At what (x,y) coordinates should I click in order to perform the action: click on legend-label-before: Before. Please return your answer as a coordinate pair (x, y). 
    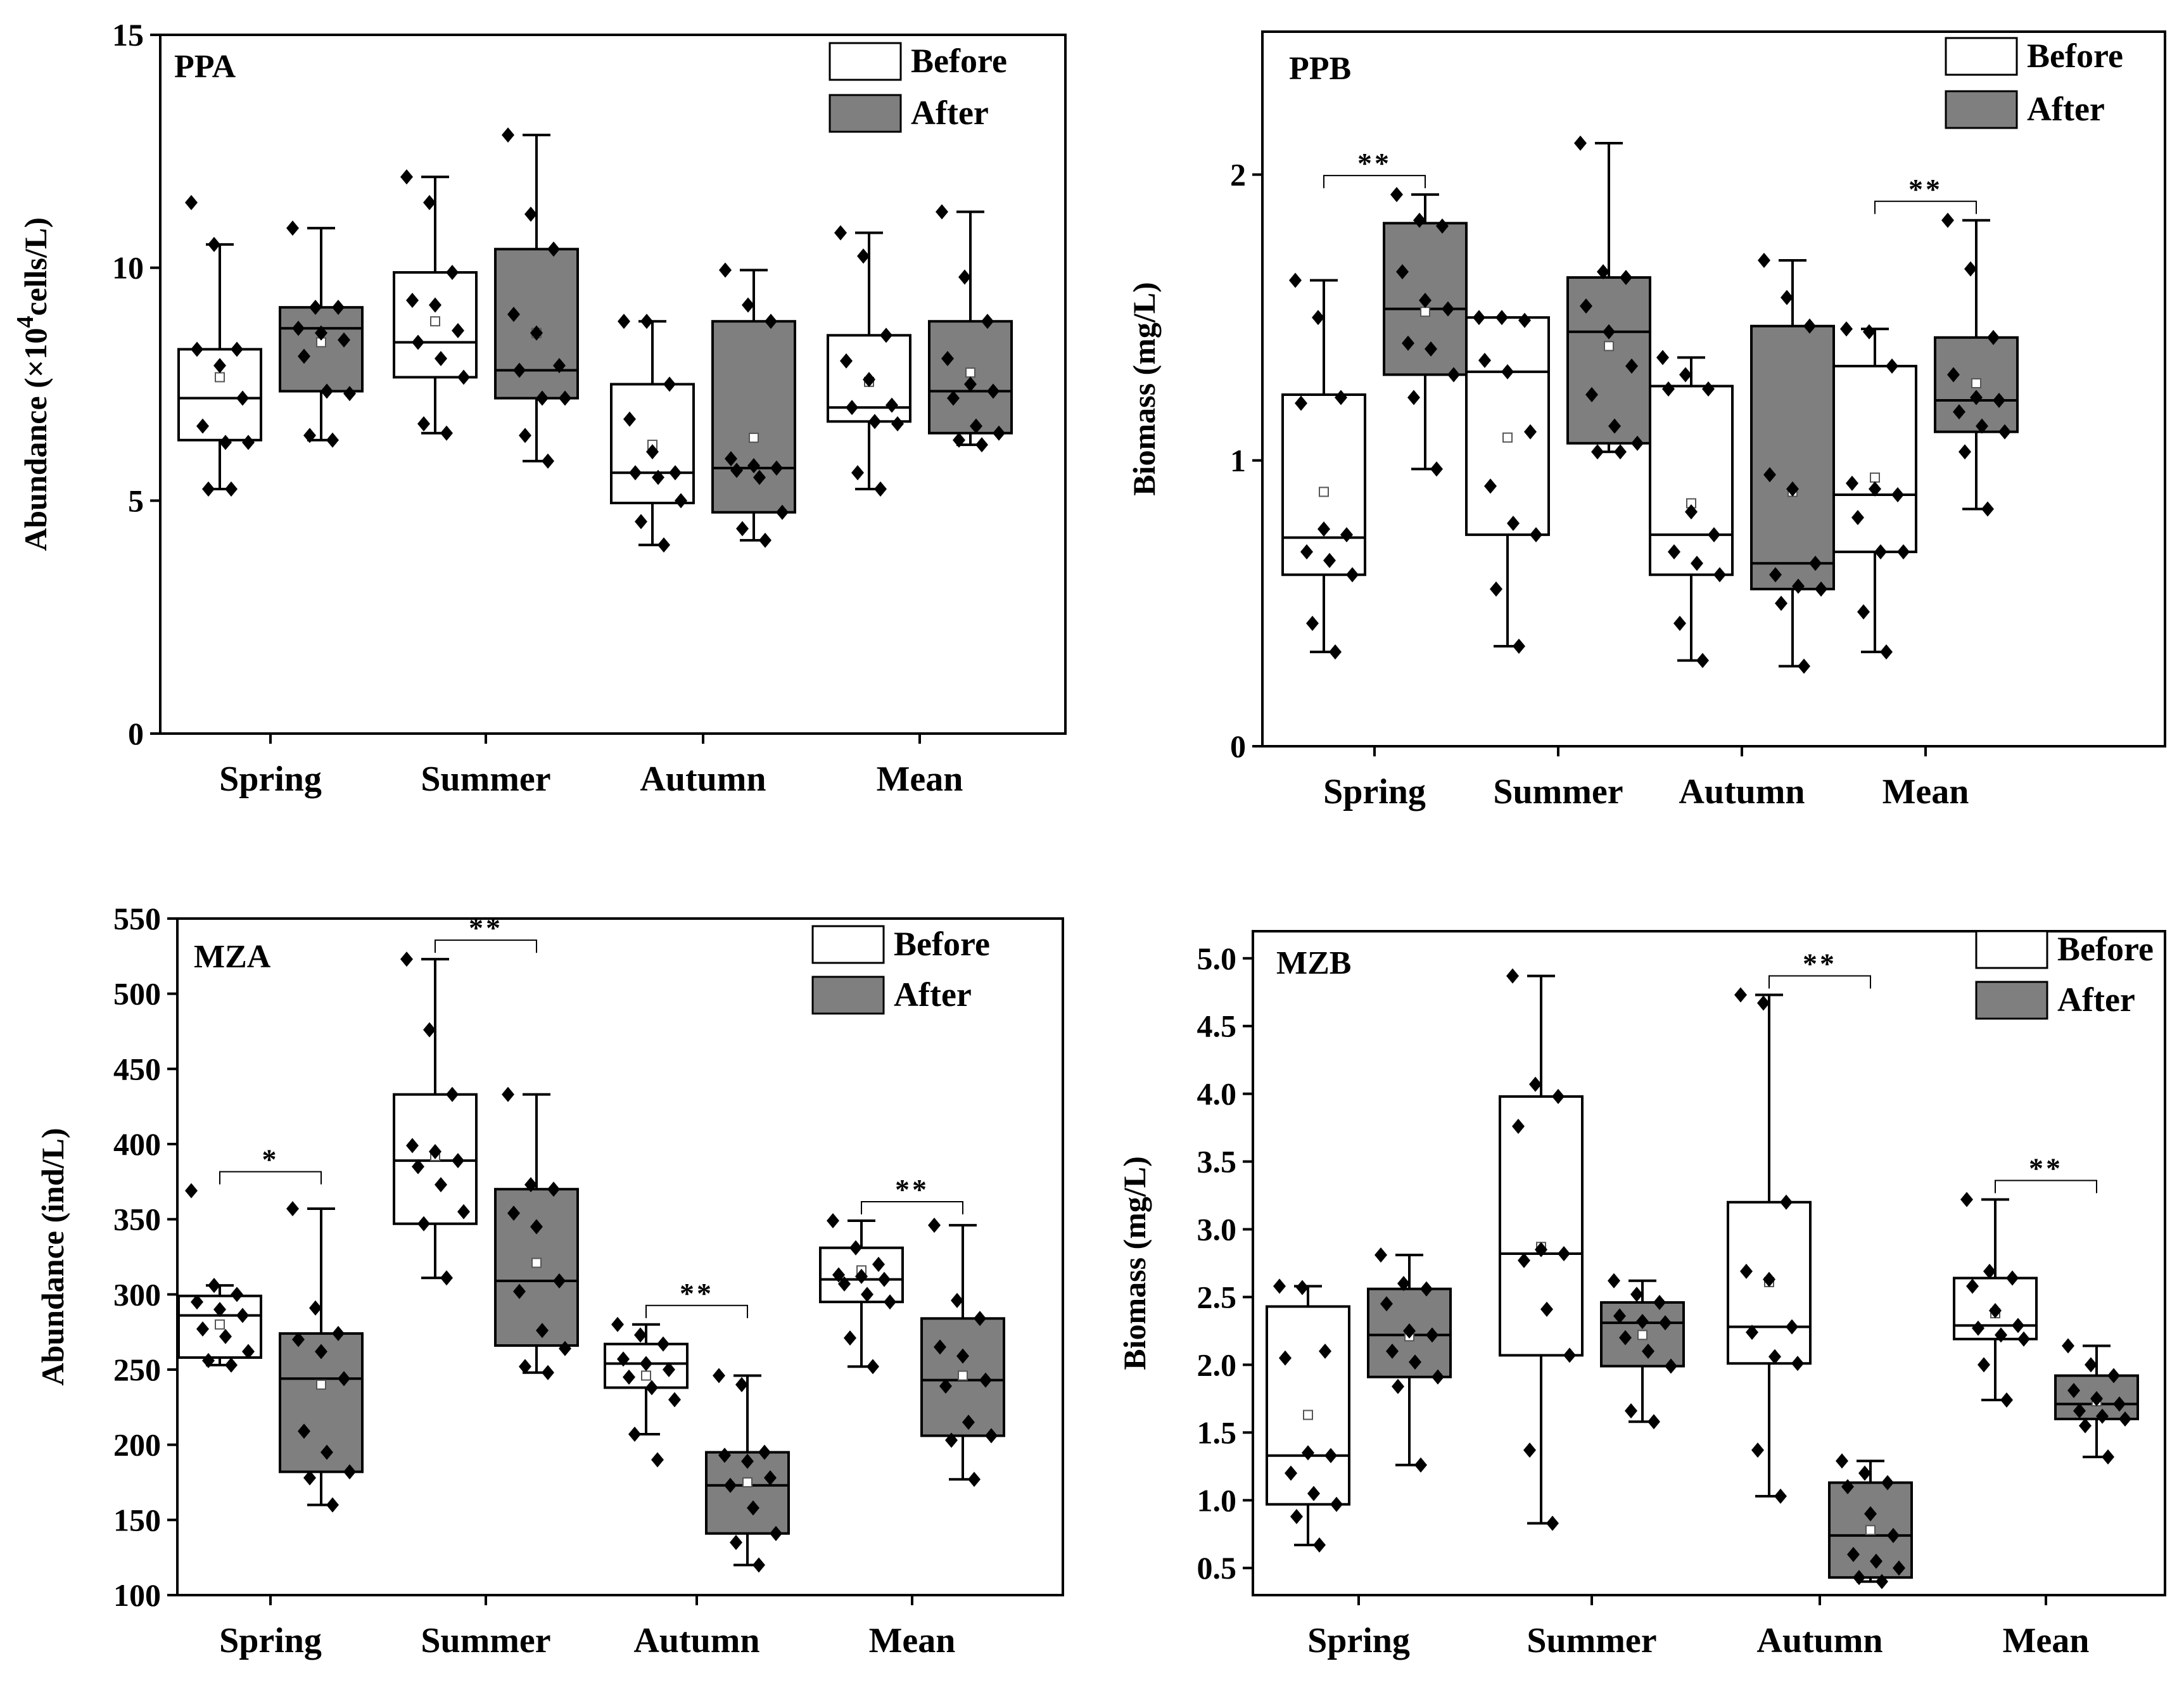
    Looking at the image, I should click on (959, 61).